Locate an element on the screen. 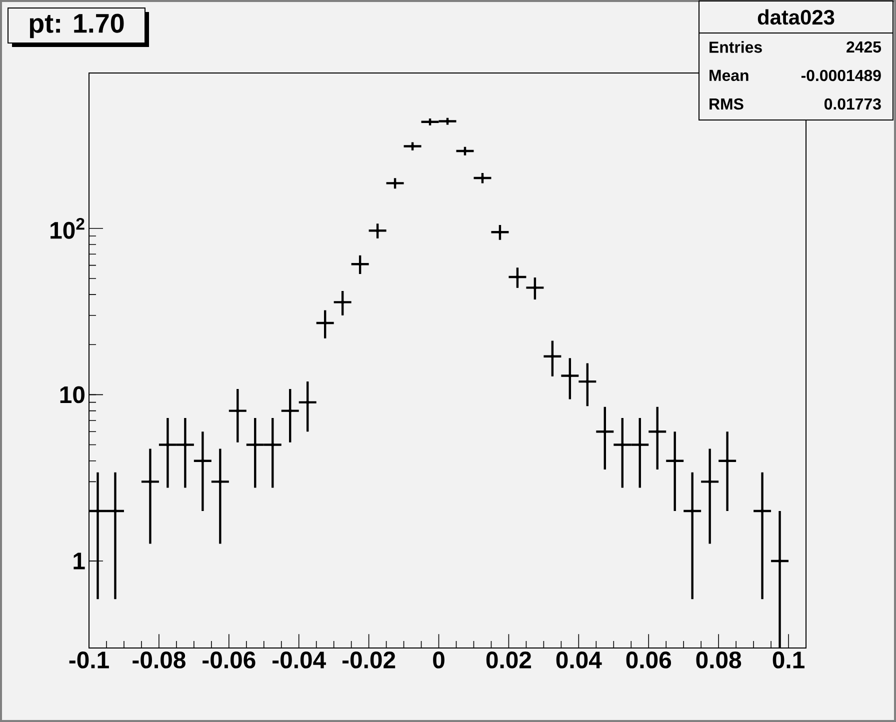  text: data023 is located at coordinates (796, 17).